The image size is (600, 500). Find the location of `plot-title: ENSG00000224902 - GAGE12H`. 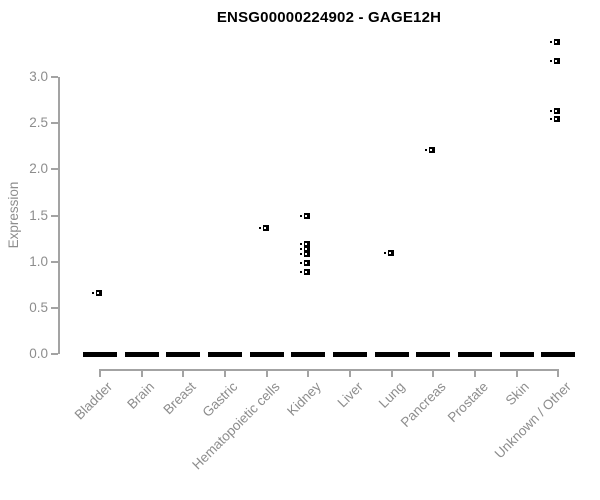

plot-title: ENSG00000224902 - GAGE12H is located at coordinates (329, 17).